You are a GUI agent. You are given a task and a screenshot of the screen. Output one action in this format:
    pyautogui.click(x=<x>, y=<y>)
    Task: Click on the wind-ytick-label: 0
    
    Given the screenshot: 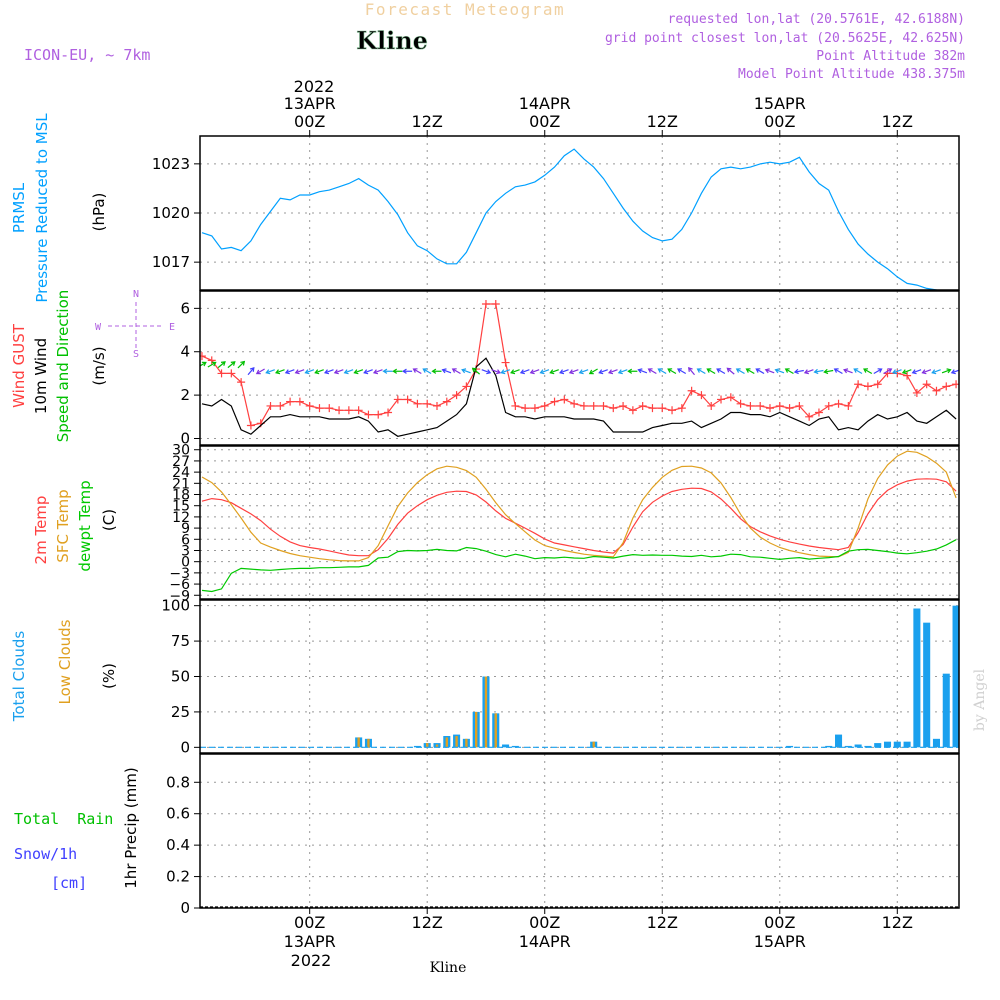 What is the action you would take?
    pyautogui.click(x=185, y=438)
    